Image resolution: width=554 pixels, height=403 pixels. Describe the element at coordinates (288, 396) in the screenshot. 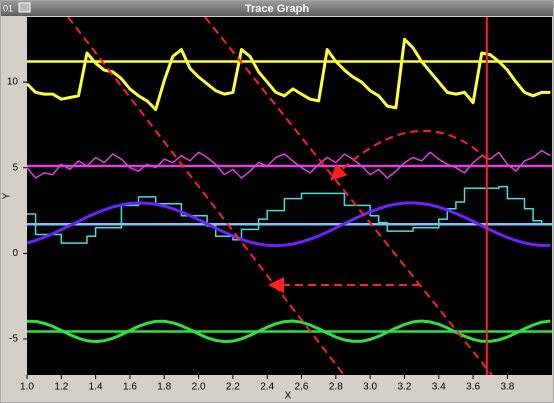

I see `x-axis-label: X` at that location.